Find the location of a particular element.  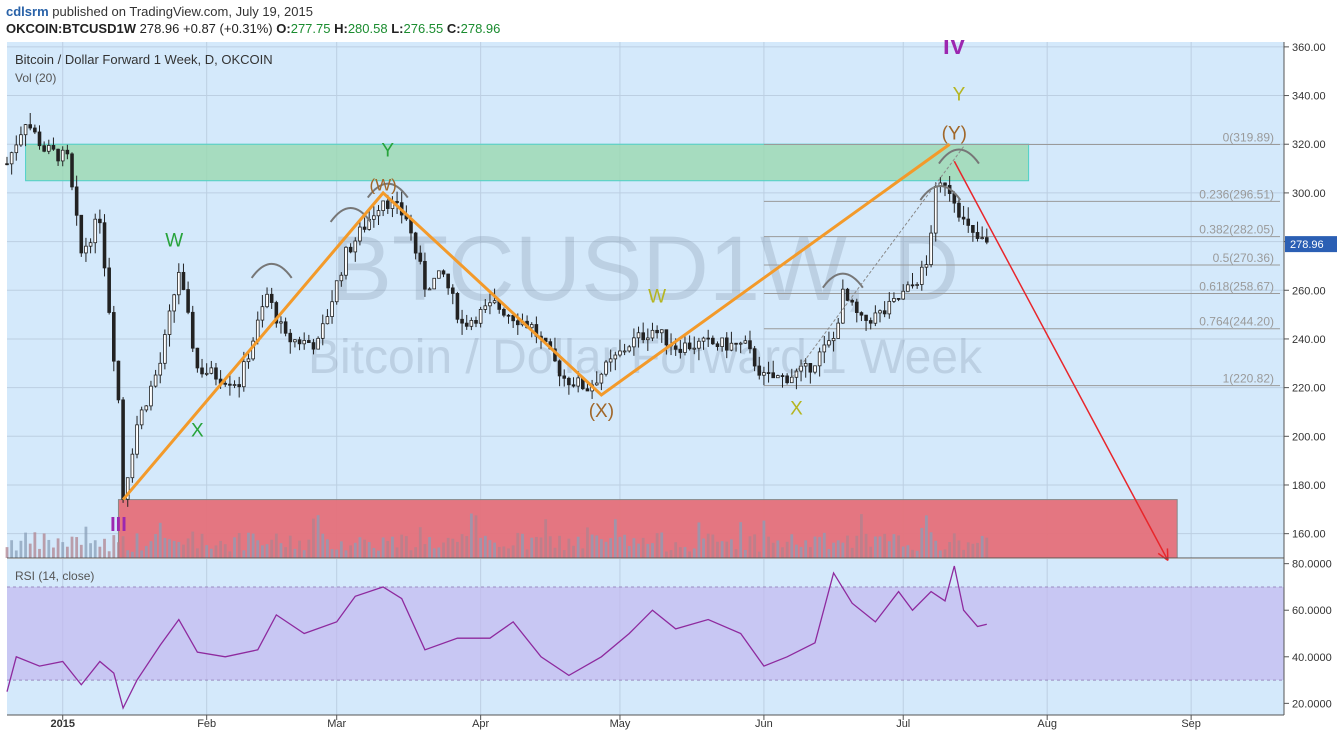

x-tick-label: Apr is located at coordinates (480, 724).